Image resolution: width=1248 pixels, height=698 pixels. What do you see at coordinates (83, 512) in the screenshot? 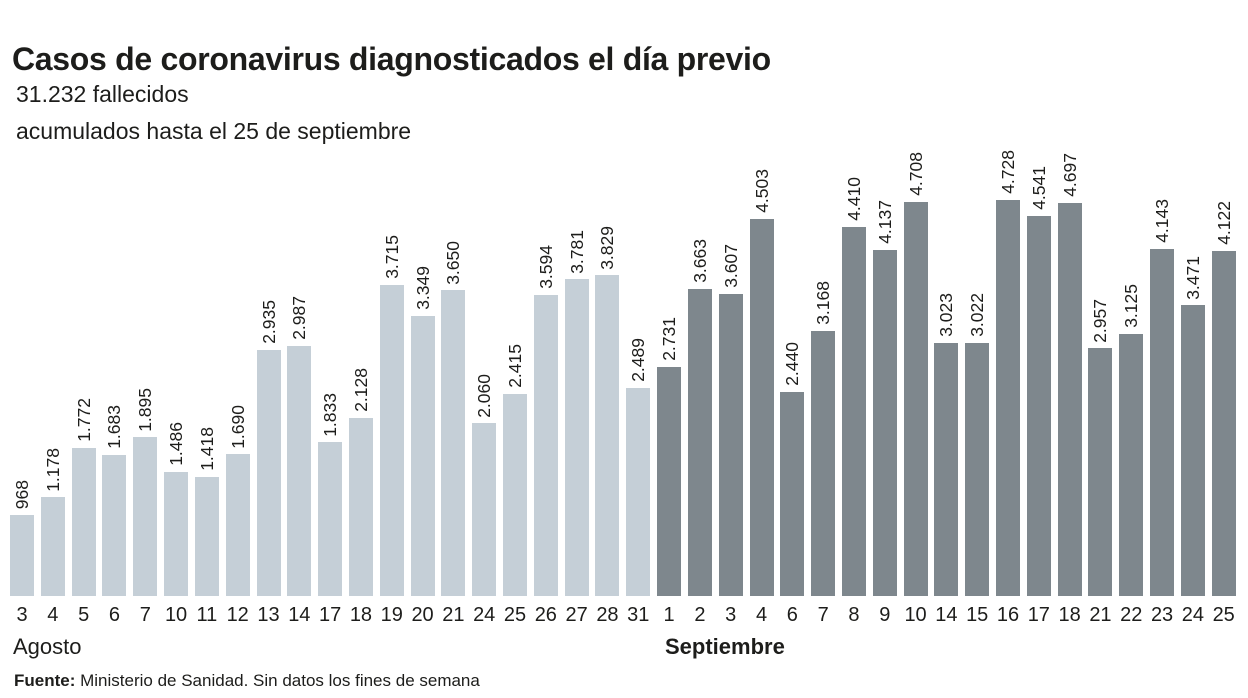
I see `bar: 1.772 5` at bounding box center [83, 512].